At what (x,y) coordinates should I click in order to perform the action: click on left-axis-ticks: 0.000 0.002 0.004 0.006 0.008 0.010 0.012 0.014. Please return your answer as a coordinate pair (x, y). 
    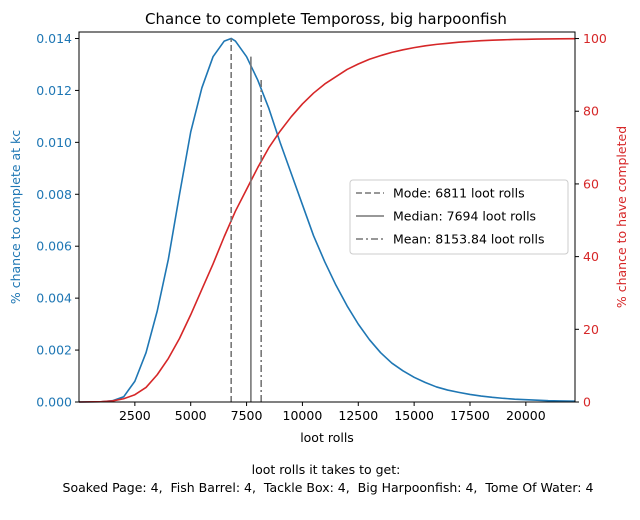
    Looking at the image, I should click on (57, 220).